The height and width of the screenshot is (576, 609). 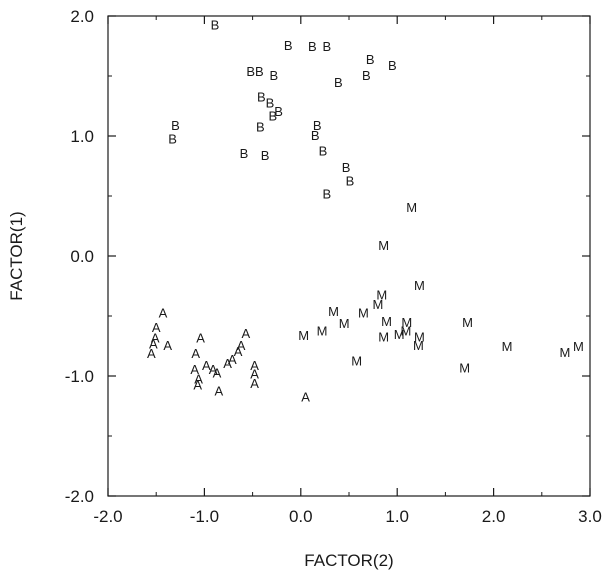 What do you see at coordinates (107, 516) in the screenshot?
I see `x-tick-label: -2.0` at bounding box center [107, 516].